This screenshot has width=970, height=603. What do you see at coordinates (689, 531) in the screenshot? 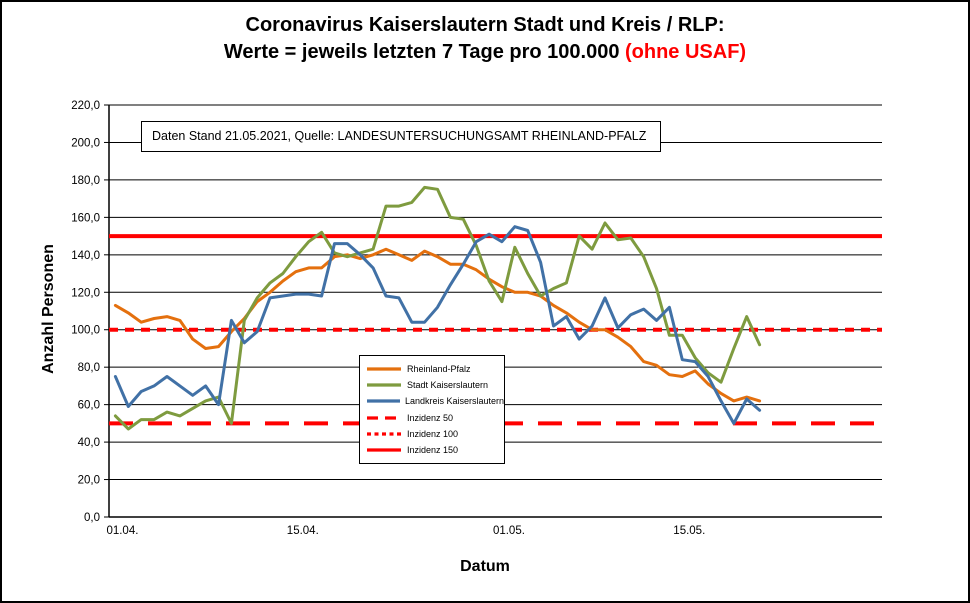
I see `x-tick-label-1505: 15.05.` at bounding box center [689, 531].